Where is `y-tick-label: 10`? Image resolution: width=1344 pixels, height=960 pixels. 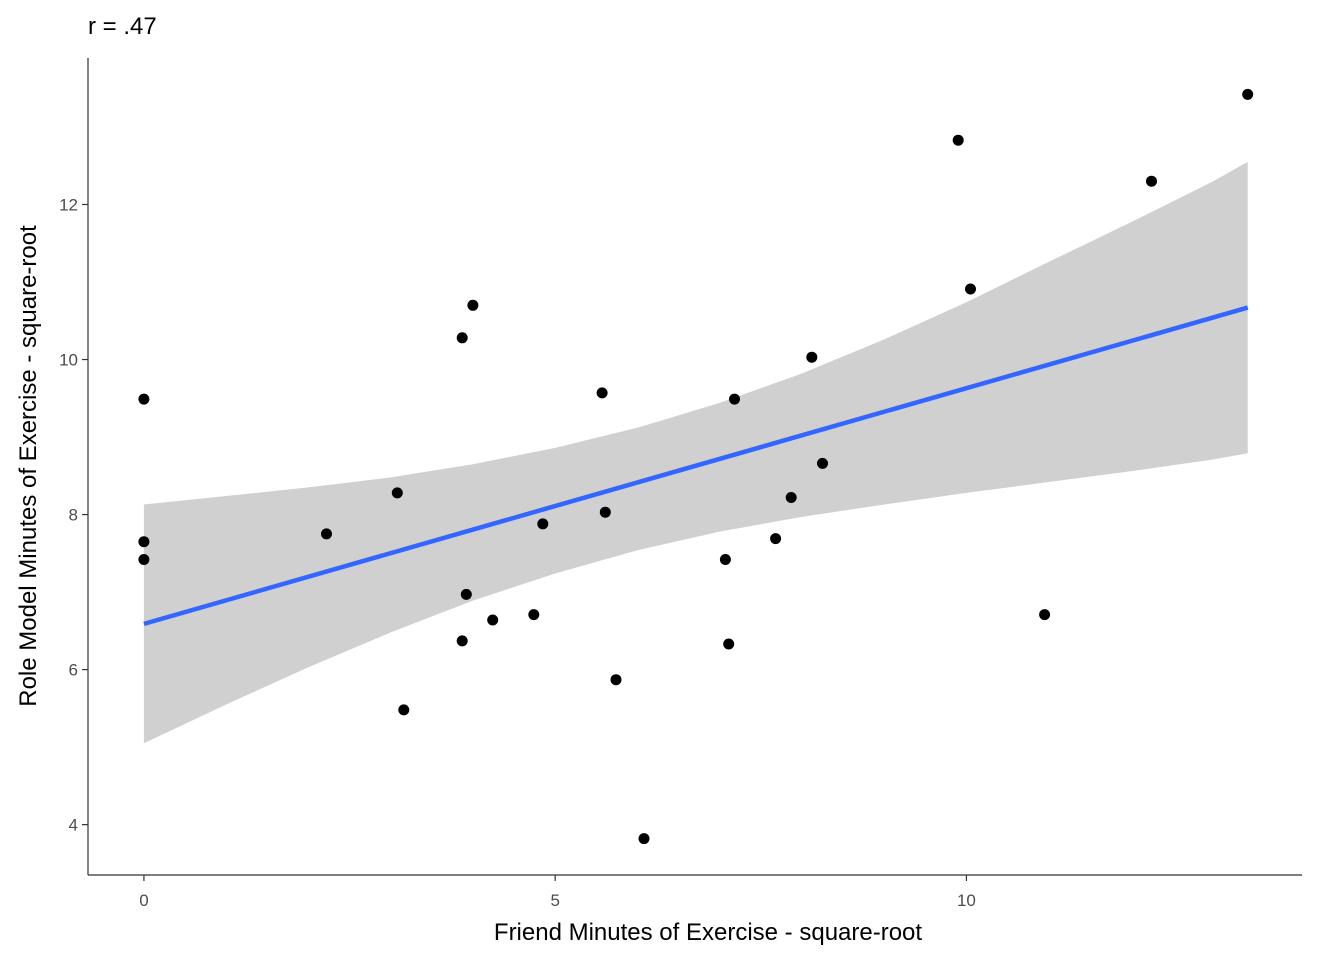 y-tick-label: 10 is located at coordinates (68, 360).